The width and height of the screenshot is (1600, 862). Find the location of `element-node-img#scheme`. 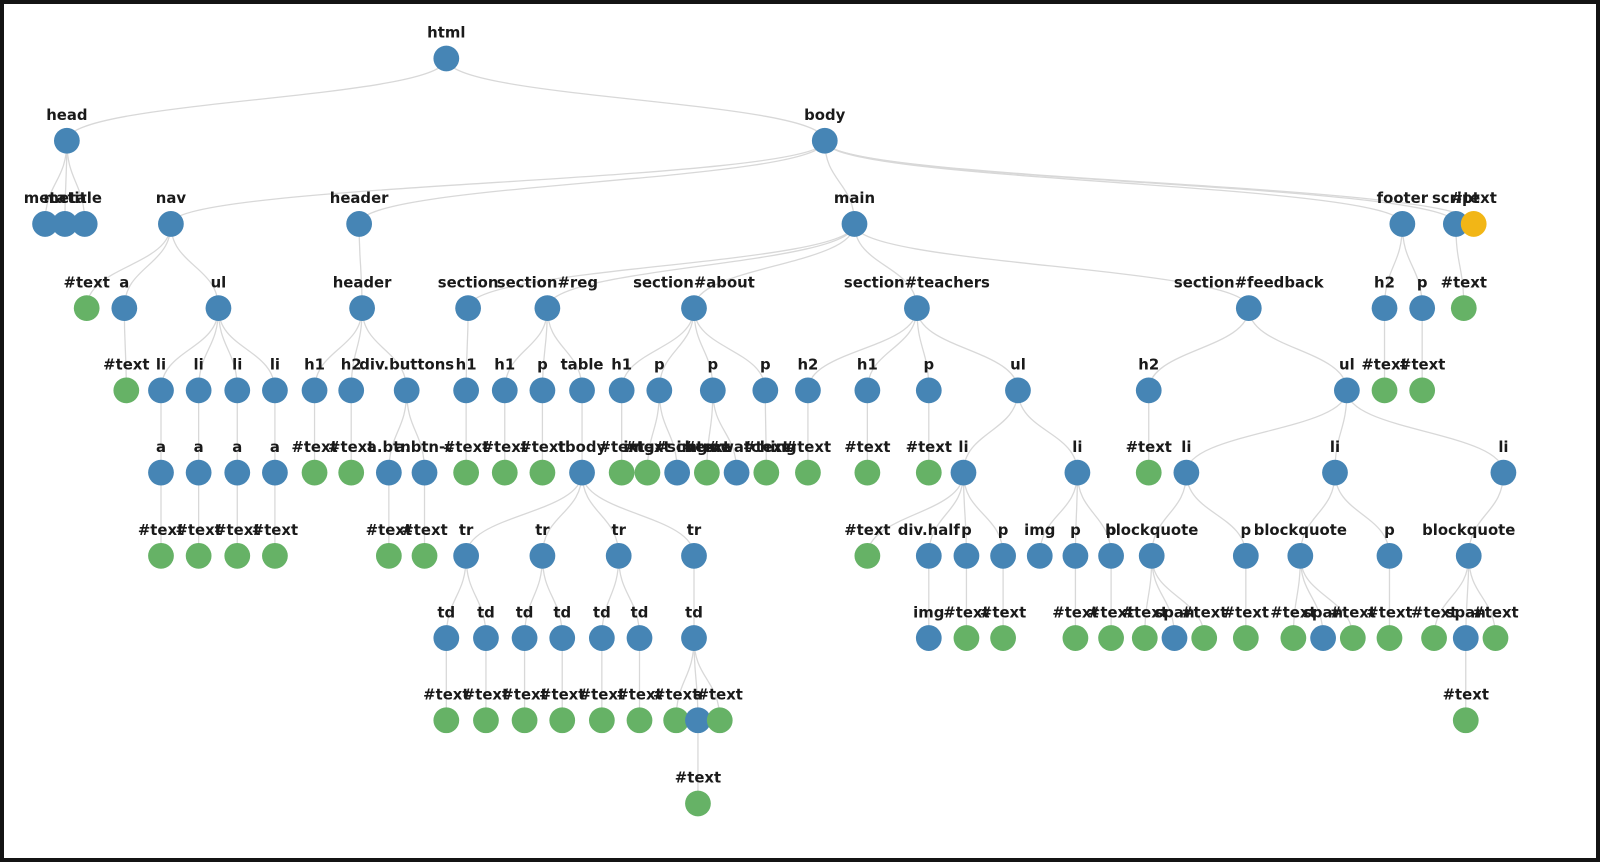

element-node-img#scheme is located at coordinates (677, 472).